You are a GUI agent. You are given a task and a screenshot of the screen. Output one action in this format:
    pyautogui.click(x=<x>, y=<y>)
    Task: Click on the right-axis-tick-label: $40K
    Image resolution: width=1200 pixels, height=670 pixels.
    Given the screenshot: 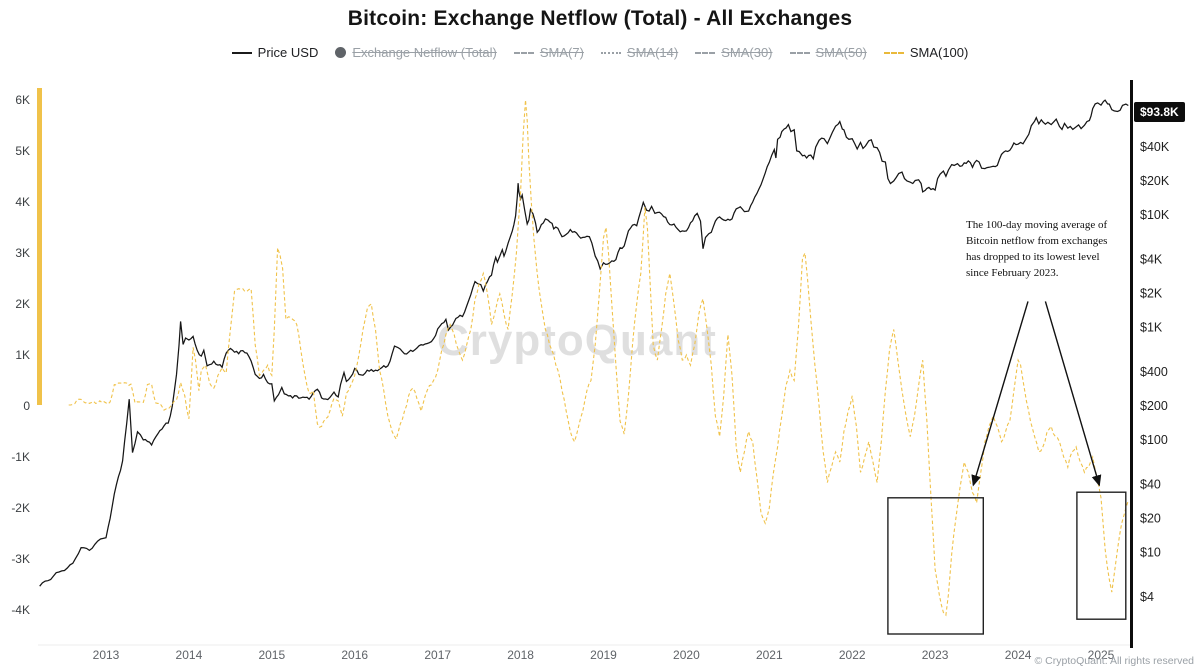 What is the action you would take?
    pyautogui.click(x=1155, y=147)
    